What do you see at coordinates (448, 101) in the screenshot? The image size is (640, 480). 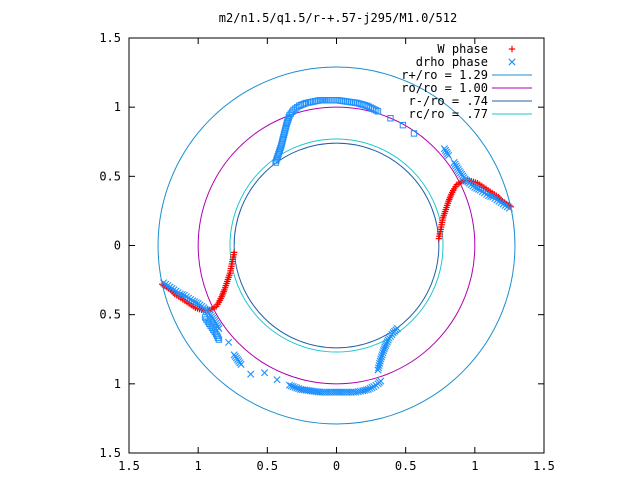 I see `legend-label-4: r-/ro = .74` at bounding box center [448, 101].